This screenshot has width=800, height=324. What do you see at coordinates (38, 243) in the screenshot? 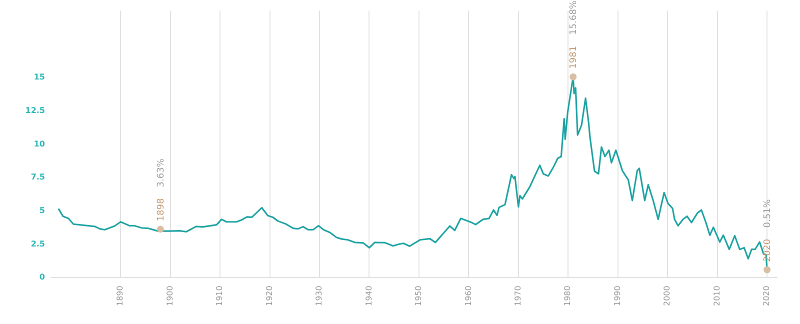
I see `y-tick-label: 2.5` at bounding box center [38, 243].